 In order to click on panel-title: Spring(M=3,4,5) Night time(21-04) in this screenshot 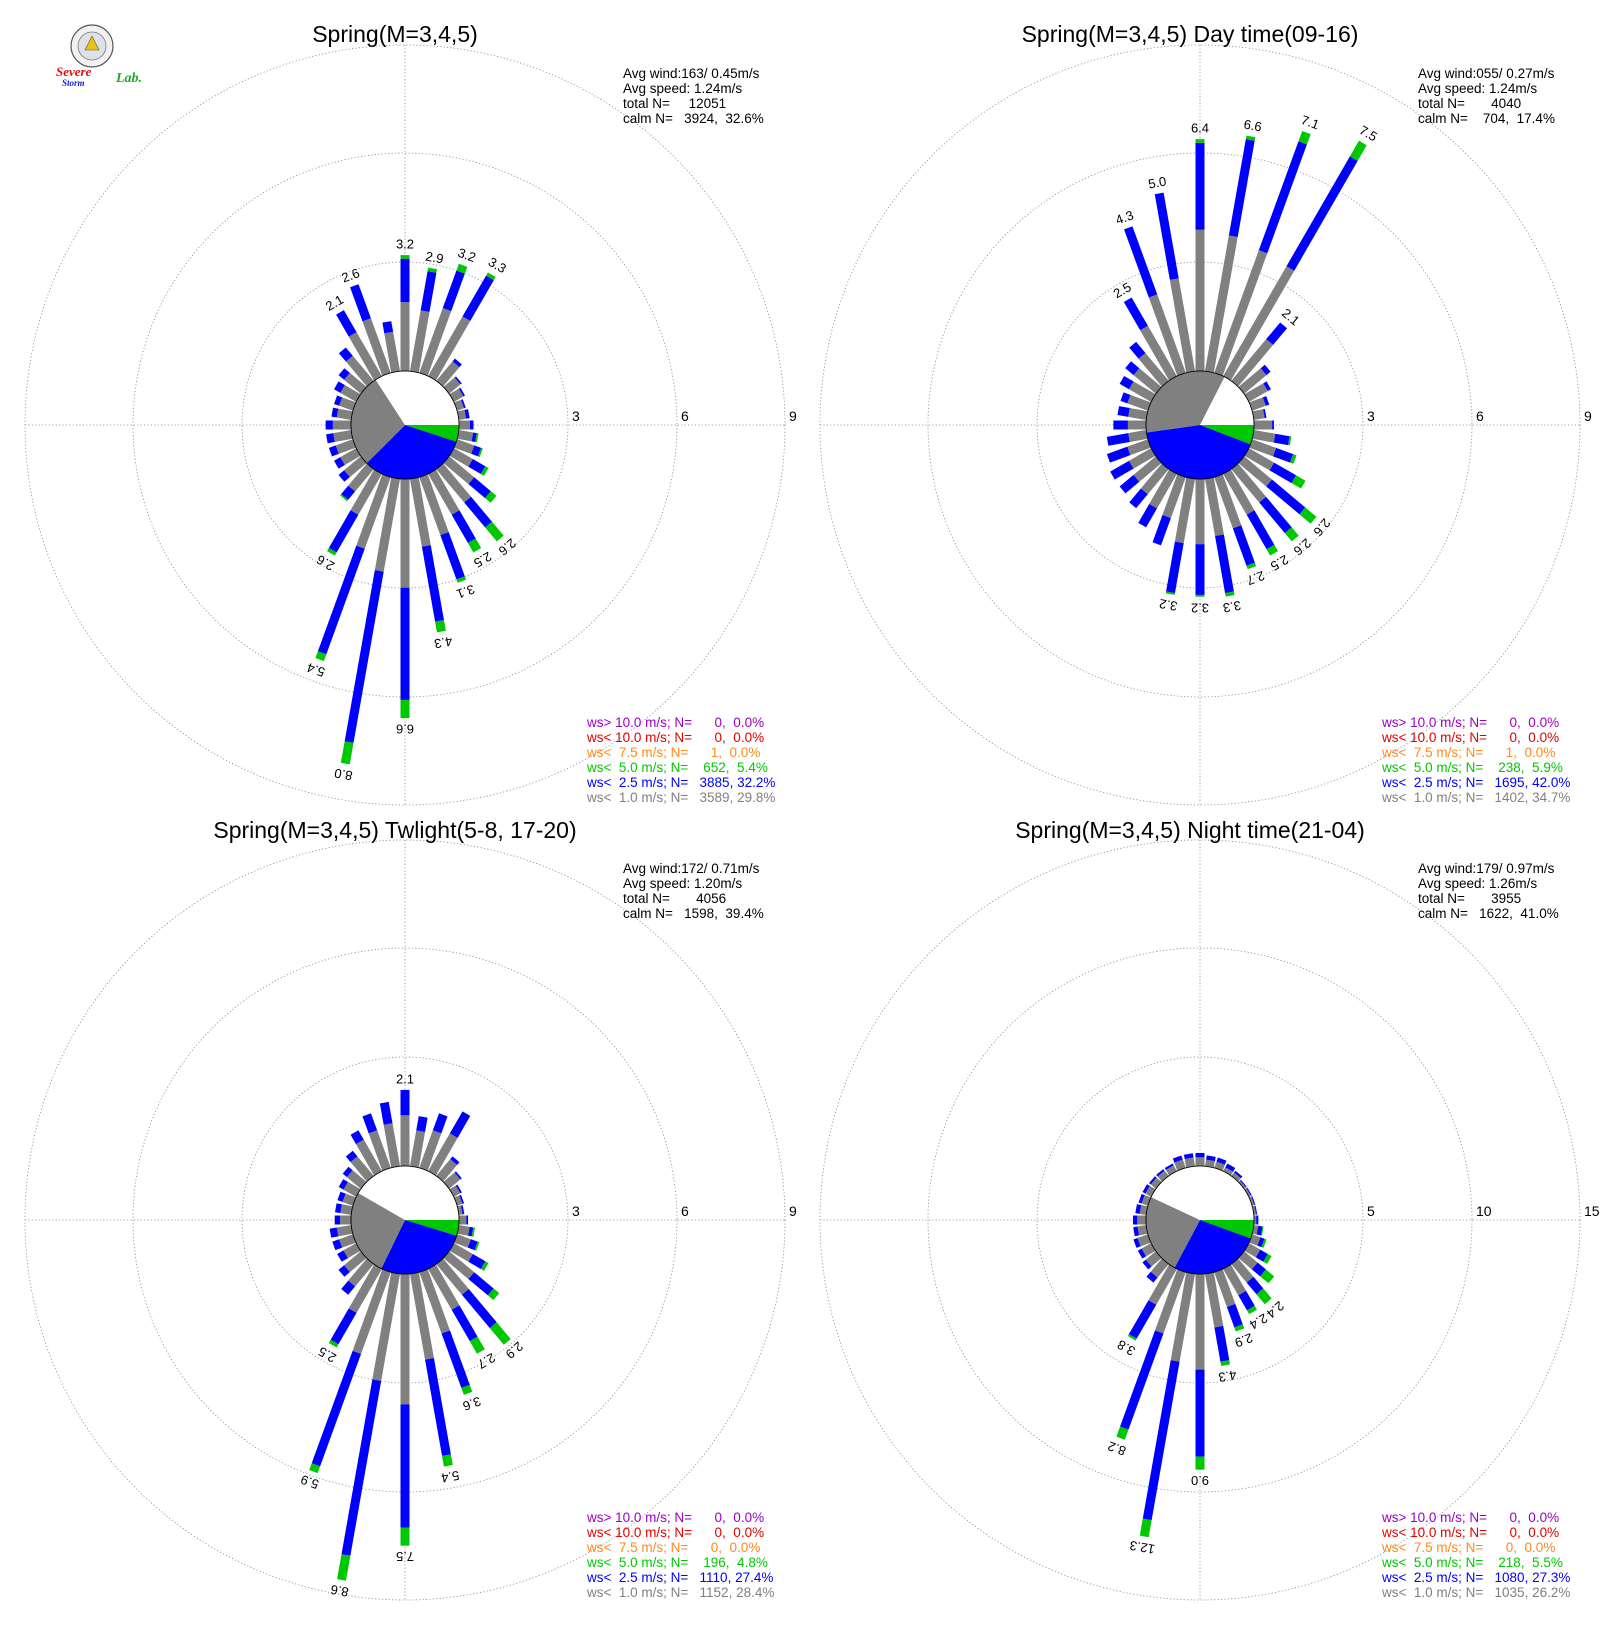, I will do `click(1190, 830)`.